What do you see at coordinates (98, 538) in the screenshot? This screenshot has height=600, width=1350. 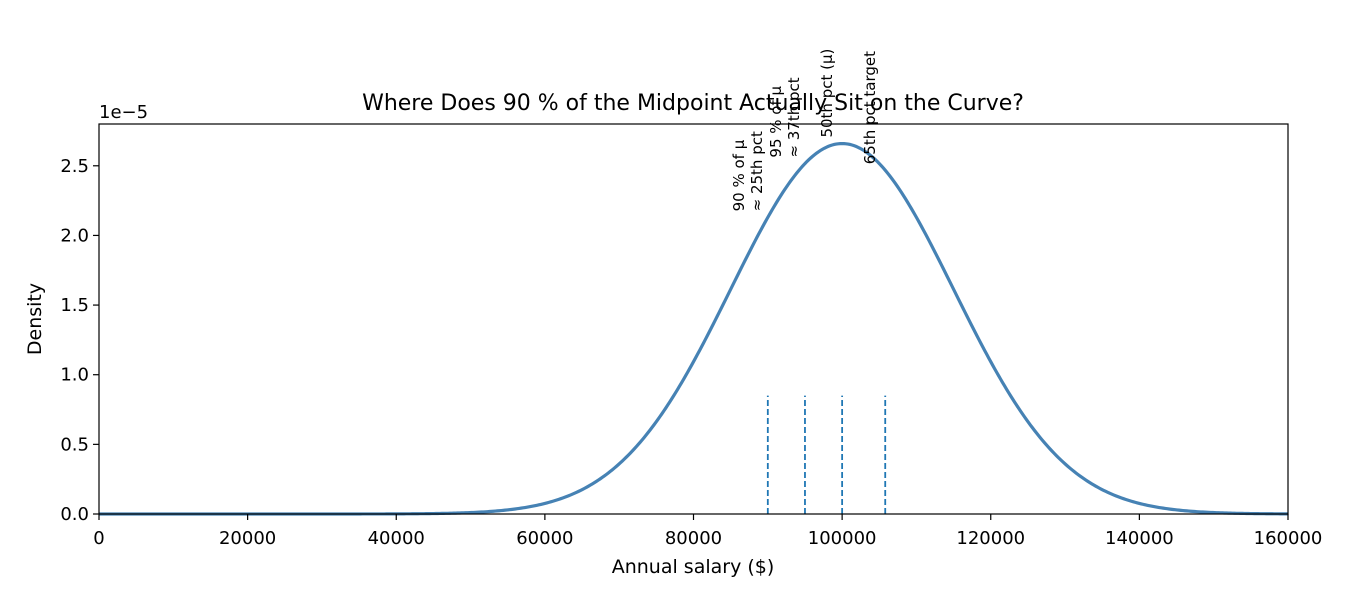 I see `x-tick-label-0: 0` at bounding box center [98, 538].